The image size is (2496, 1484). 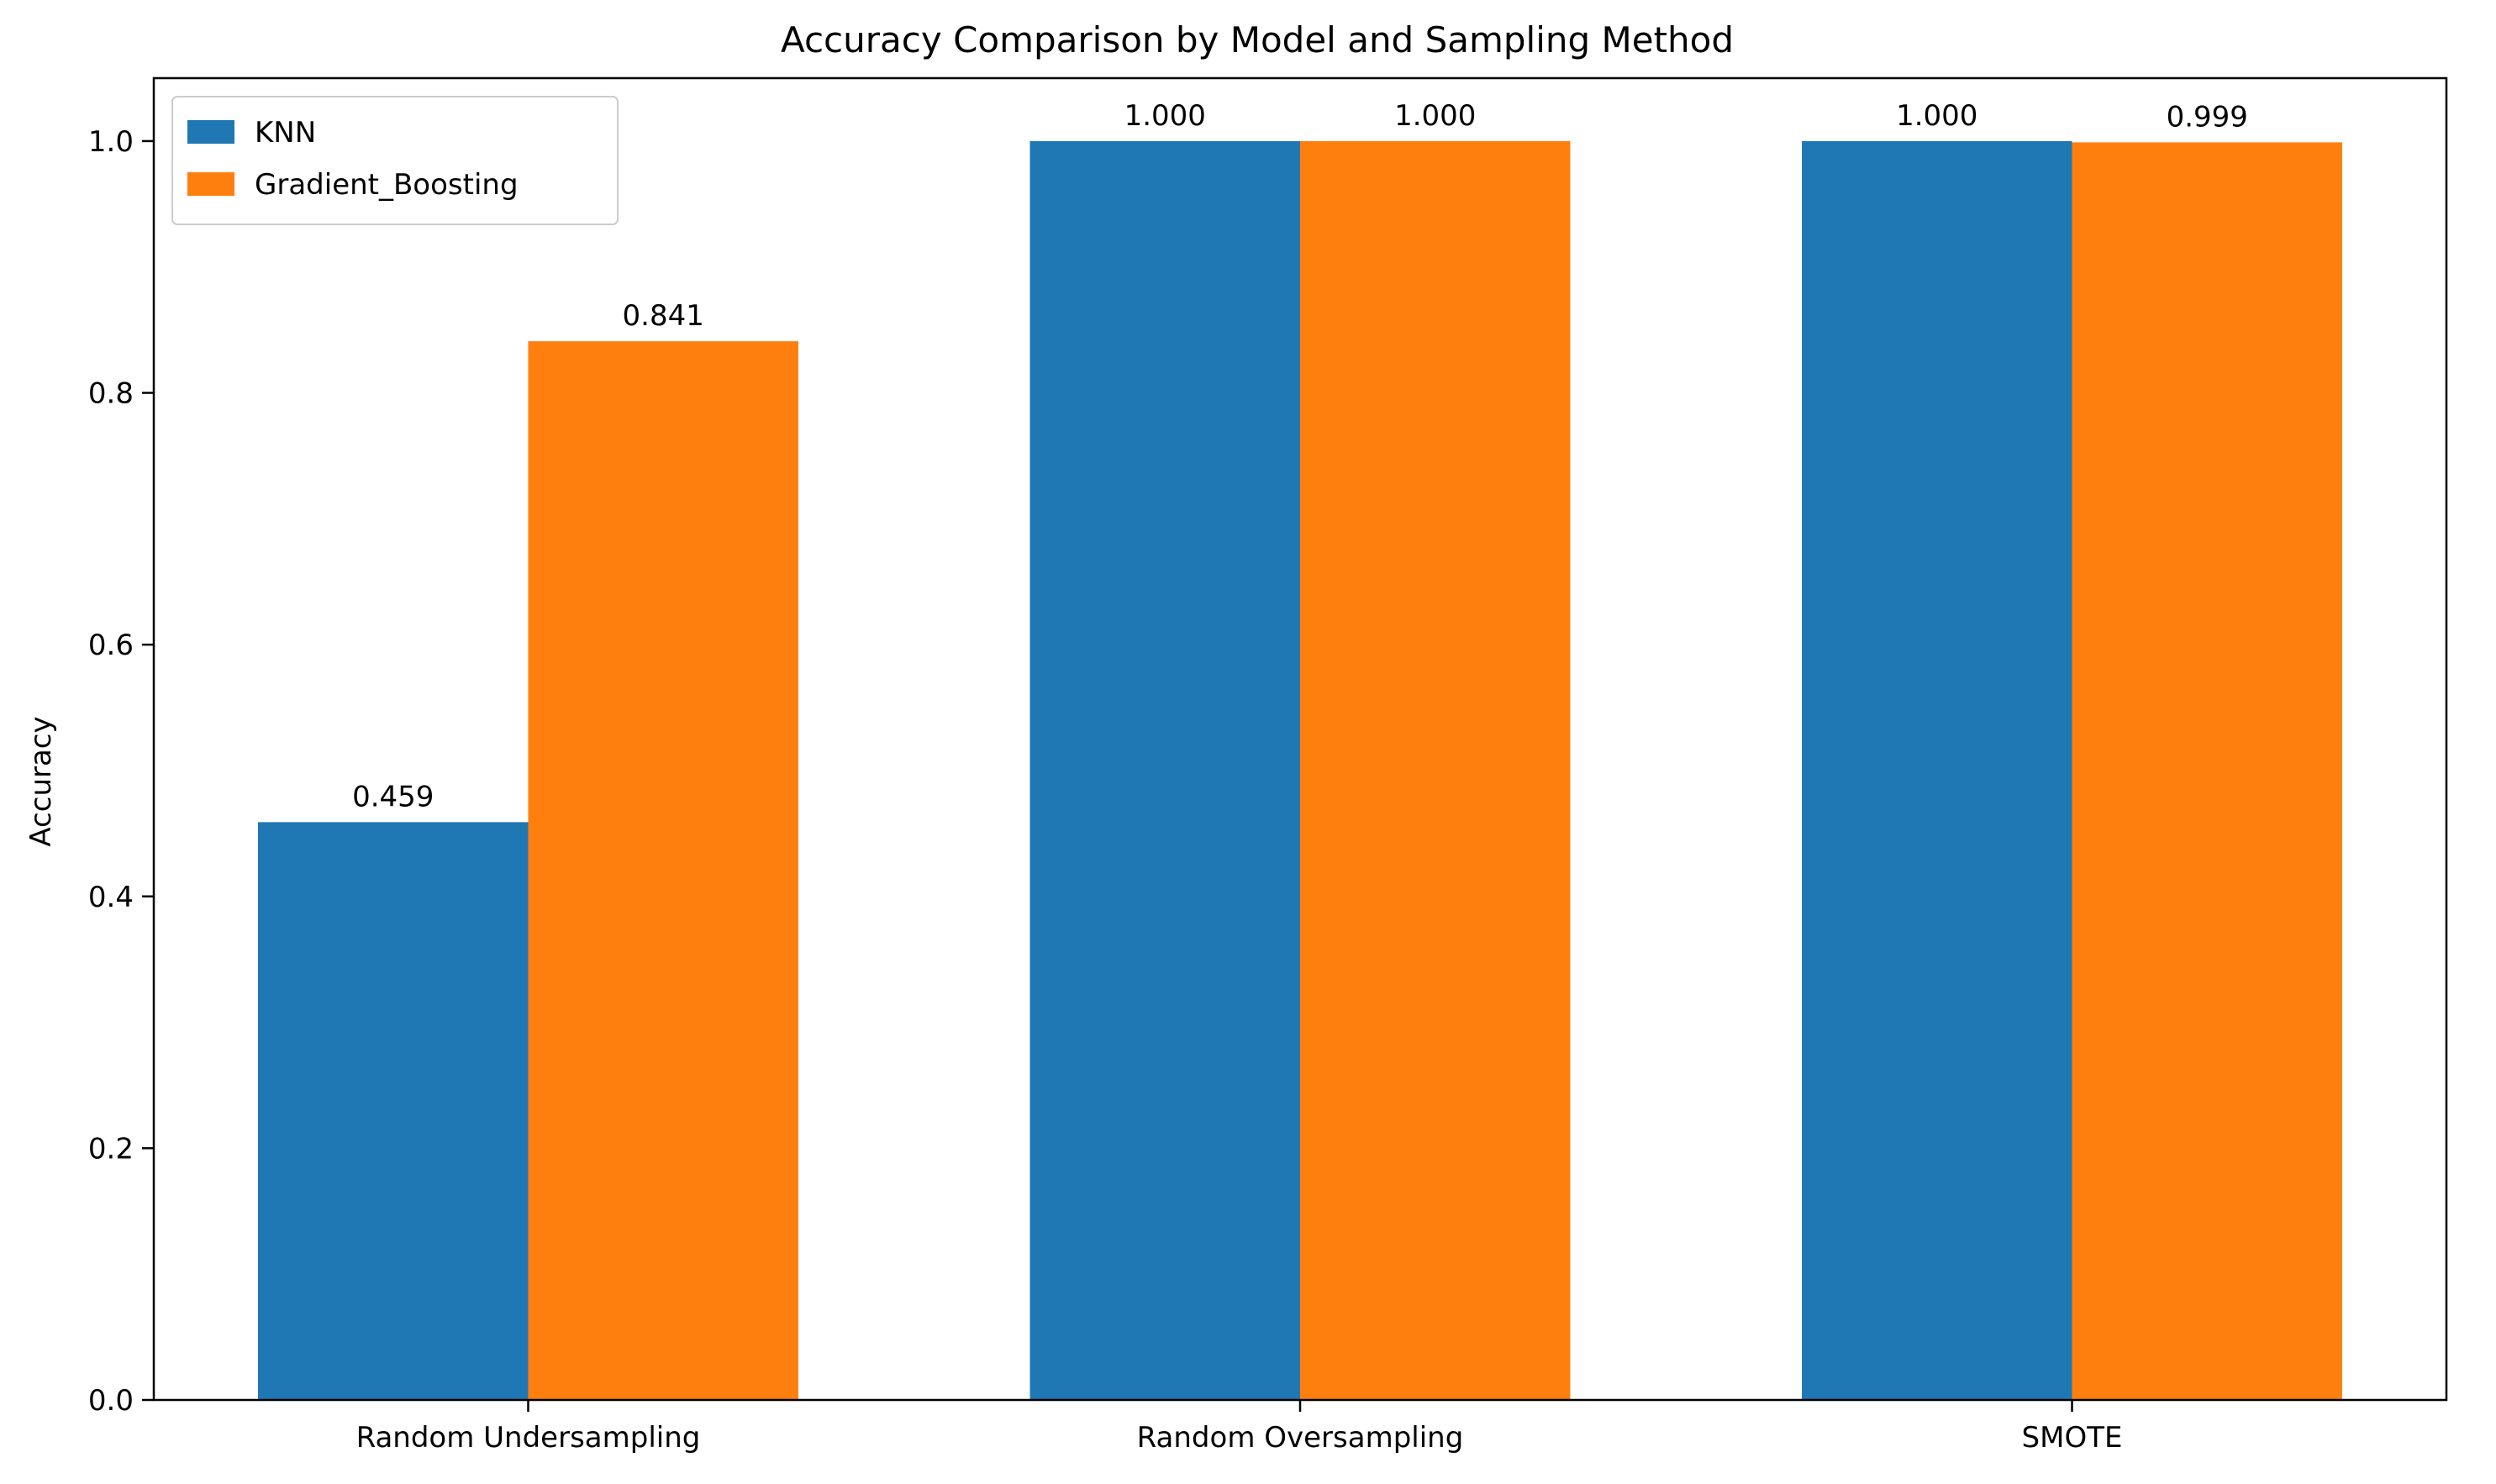 What do you see at coordinates (393, 797) in the screenshot?
I see `bar-label-knn-random-undersampling: 0.459` at bounding box center [393, 797].